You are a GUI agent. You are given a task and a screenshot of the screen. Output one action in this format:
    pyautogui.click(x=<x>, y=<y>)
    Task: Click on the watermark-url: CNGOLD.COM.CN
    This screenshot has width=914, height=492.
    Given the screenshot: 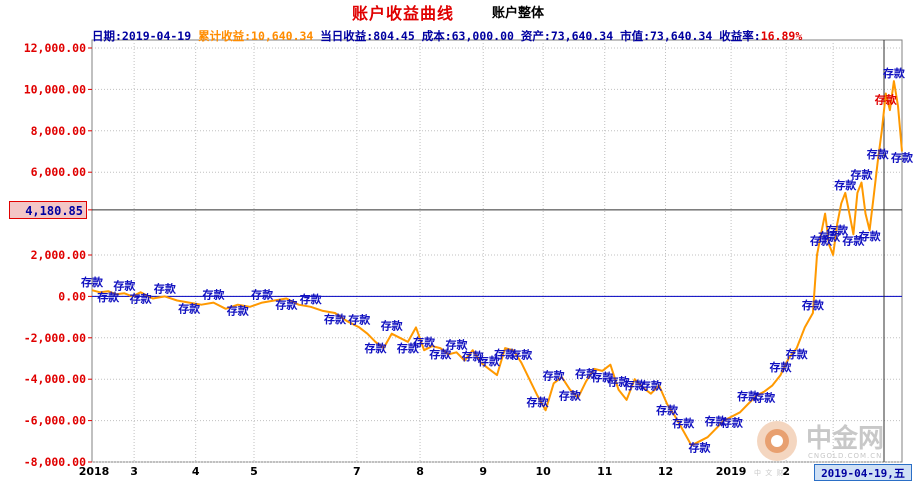 What is the action you would take?
    pyautogui.click(x=845, y=456)
    